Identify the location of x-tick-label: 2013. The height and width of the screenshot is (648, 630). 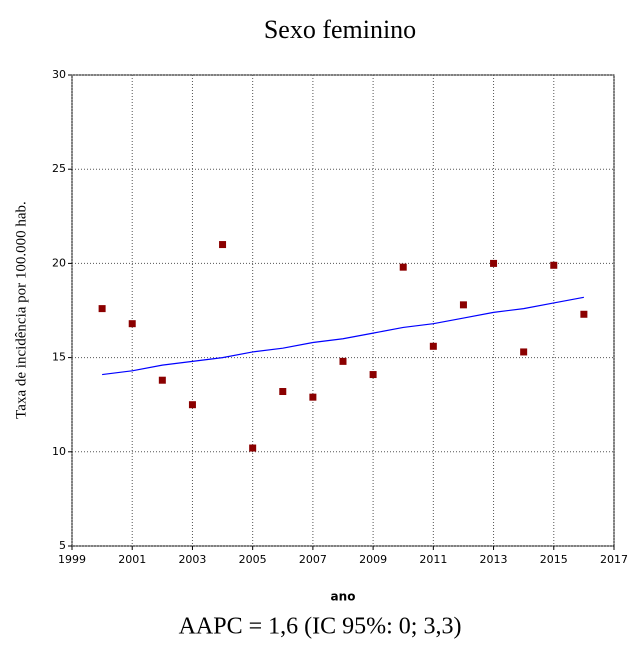
(494, 559).